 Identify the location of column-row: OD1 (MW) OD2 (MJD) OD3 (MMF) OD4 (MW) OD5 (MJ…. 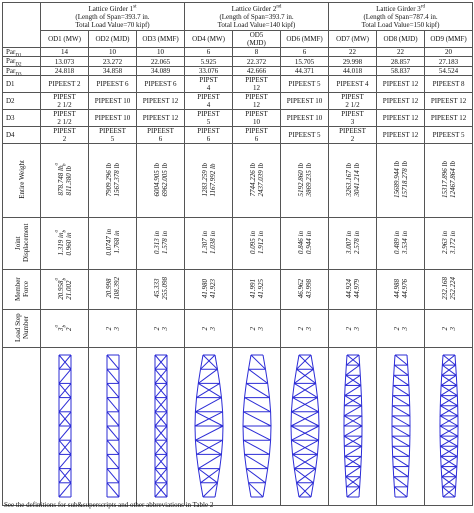
(238, 39).